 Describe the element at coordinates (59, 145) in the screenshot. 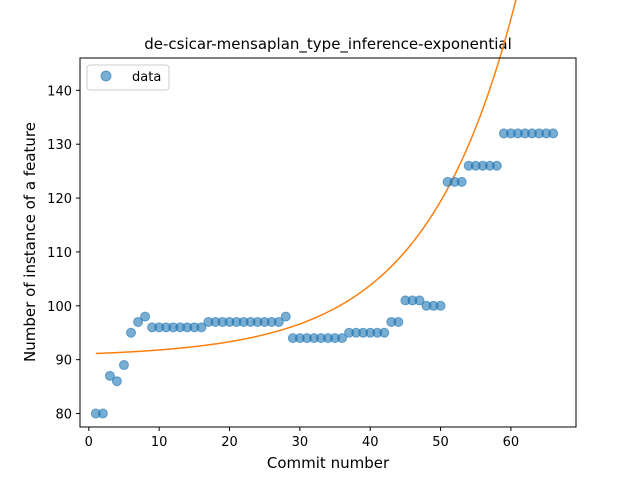

I see `y-tick-label: 130` at that location.